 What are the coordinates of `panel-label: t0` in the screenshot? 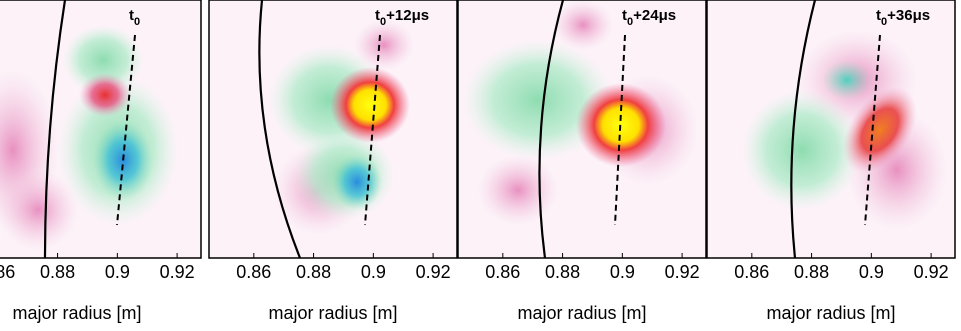 It's located at (134, 17).